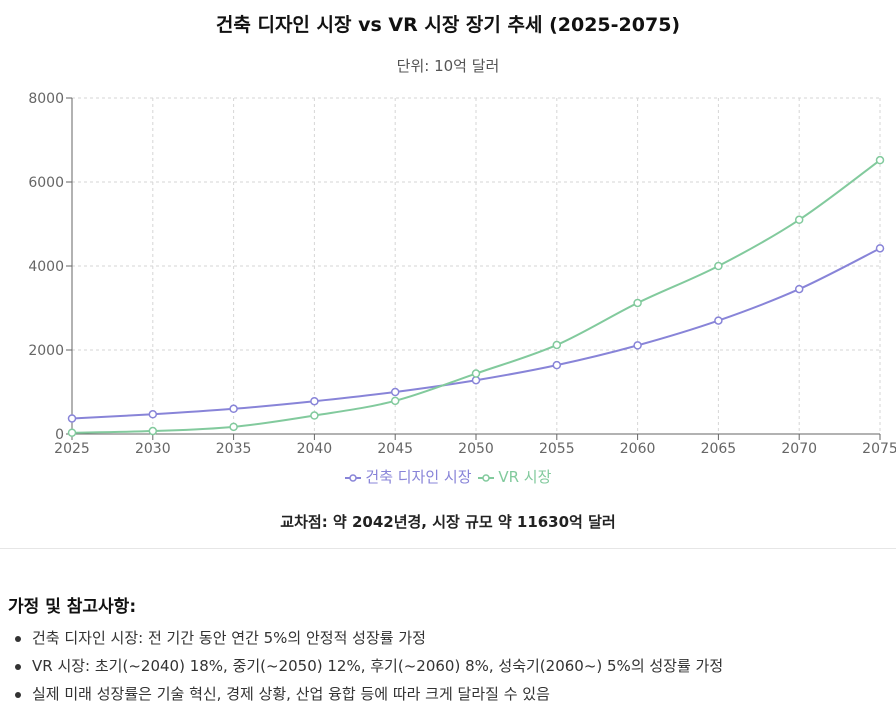 The width and height of the screenshot is (896, 710). Describe the element at coordinates (448, 522) in the screenshot. I see `crossover-note: 교차점: 약 2042년경, 시장 규모 약 11630억 달러` at that location.